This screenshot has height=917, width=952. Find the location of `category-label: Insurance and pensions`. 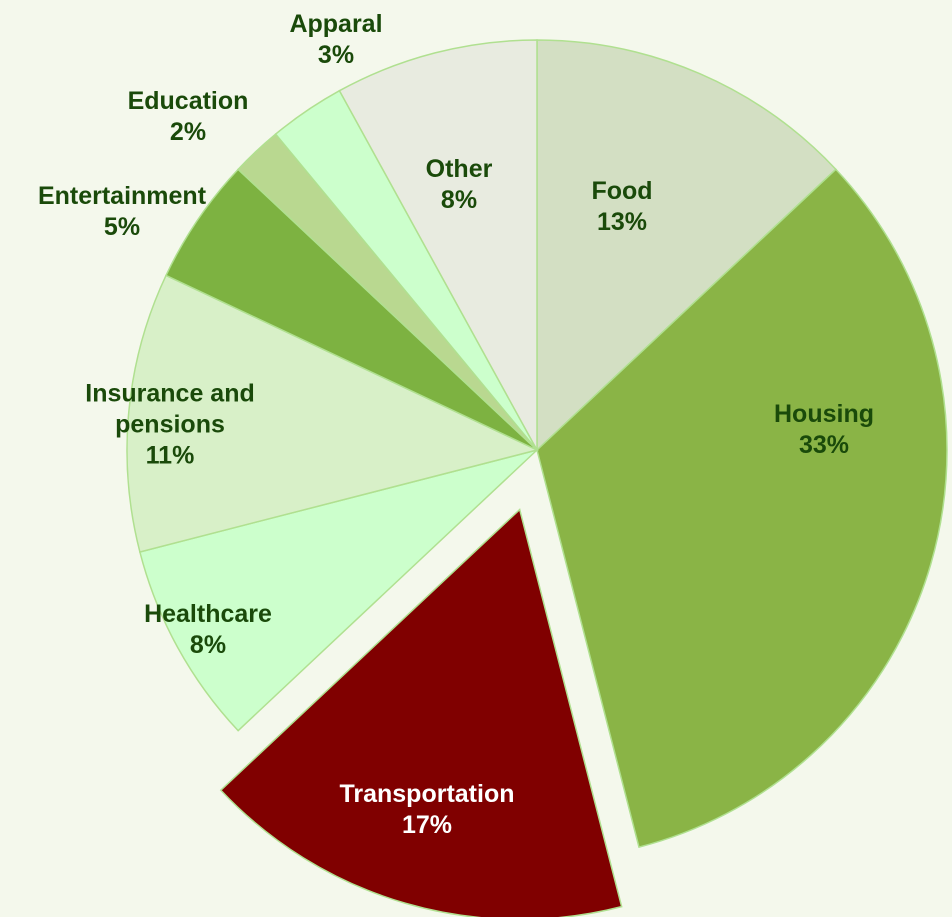

category-label: Insurance and pensions is located at coordinates (170, 409).